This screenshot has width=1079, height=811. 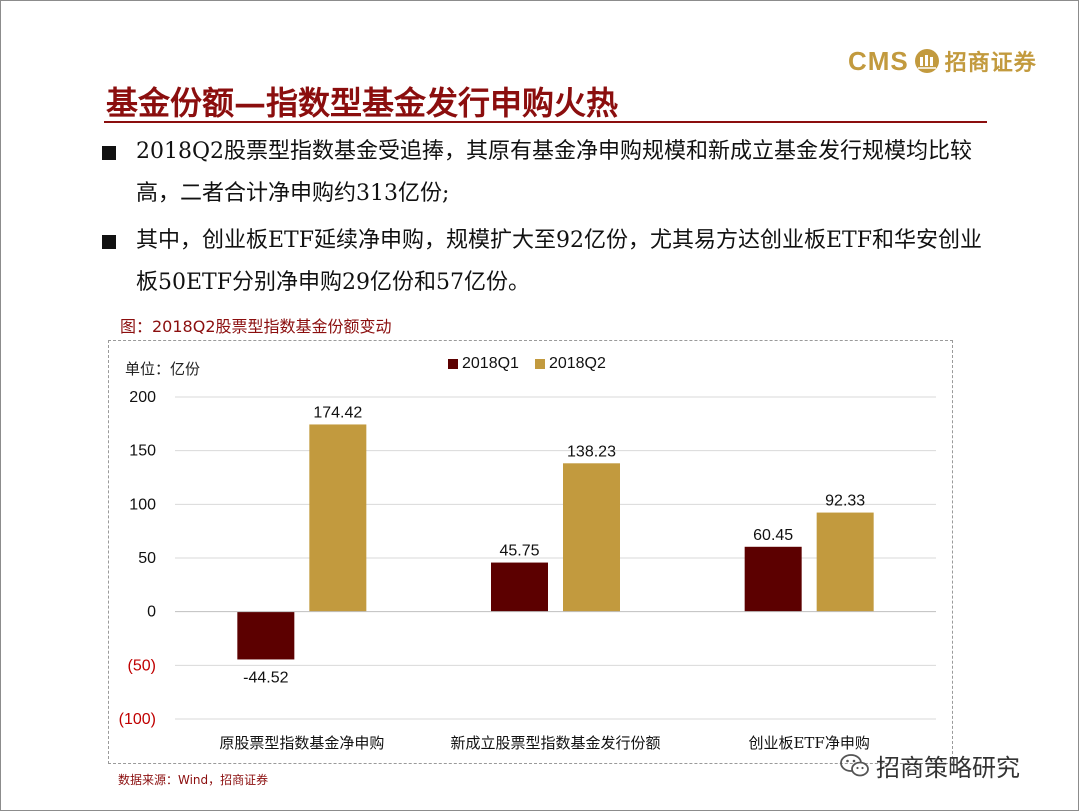 What do you see at coordinates (362, 103) in the screenshot?
I see `slide-title: 基金份额—指数型基金发行申购火热` at bounding box center [362, 103].